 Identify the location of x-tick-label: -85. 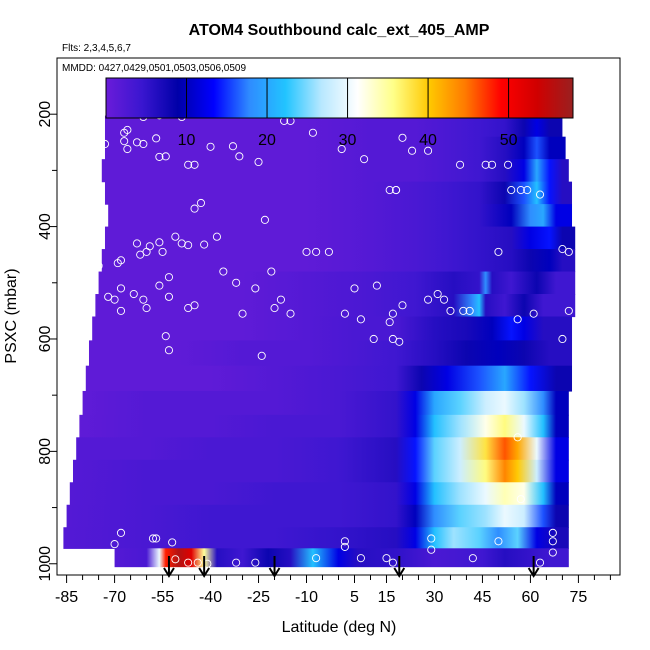
(66, 597).